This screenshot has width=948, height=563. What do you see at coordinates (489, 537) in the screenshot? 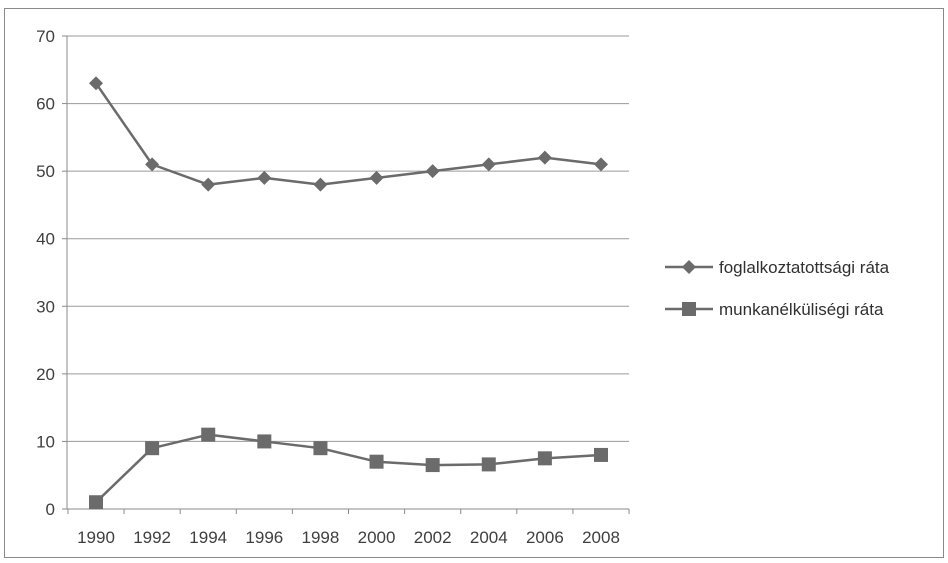
I see `x-tick-label: 2004` at bounding box center [489, 537].